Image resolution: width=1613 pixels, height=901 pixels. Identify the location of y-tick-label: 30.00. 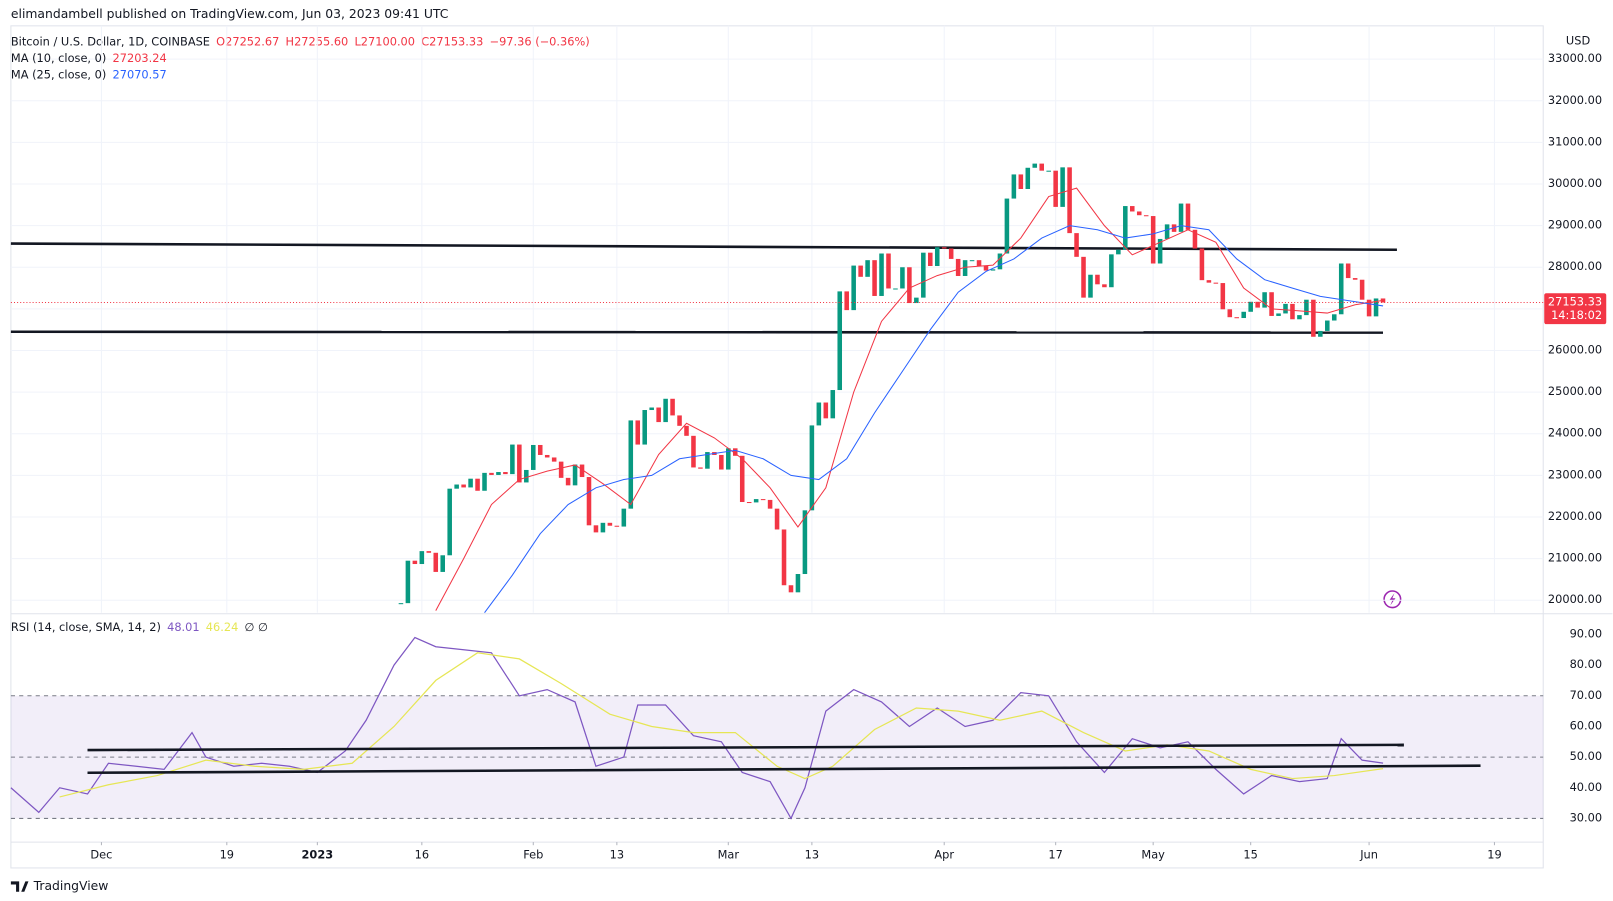
(1586, 817).